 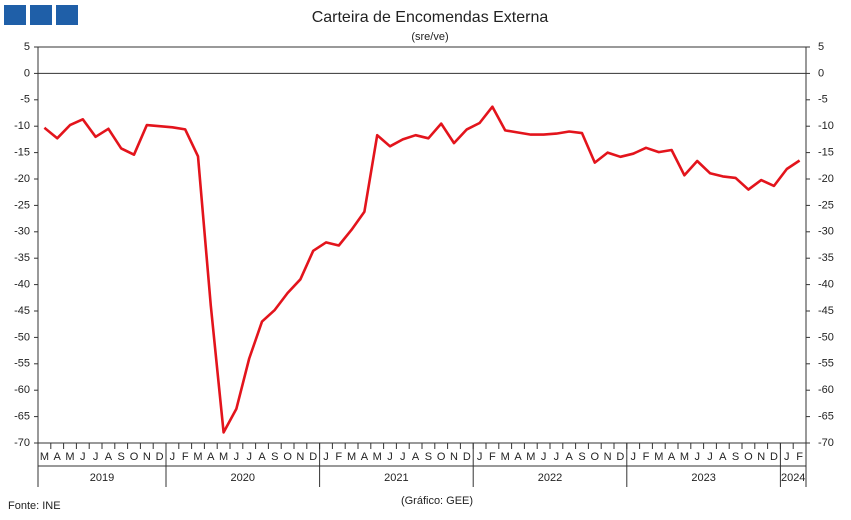 What do you see at coordinates (34, 506) in the screenshot?
I see `source: Fonte: INE` at bounding box center [34, 506].